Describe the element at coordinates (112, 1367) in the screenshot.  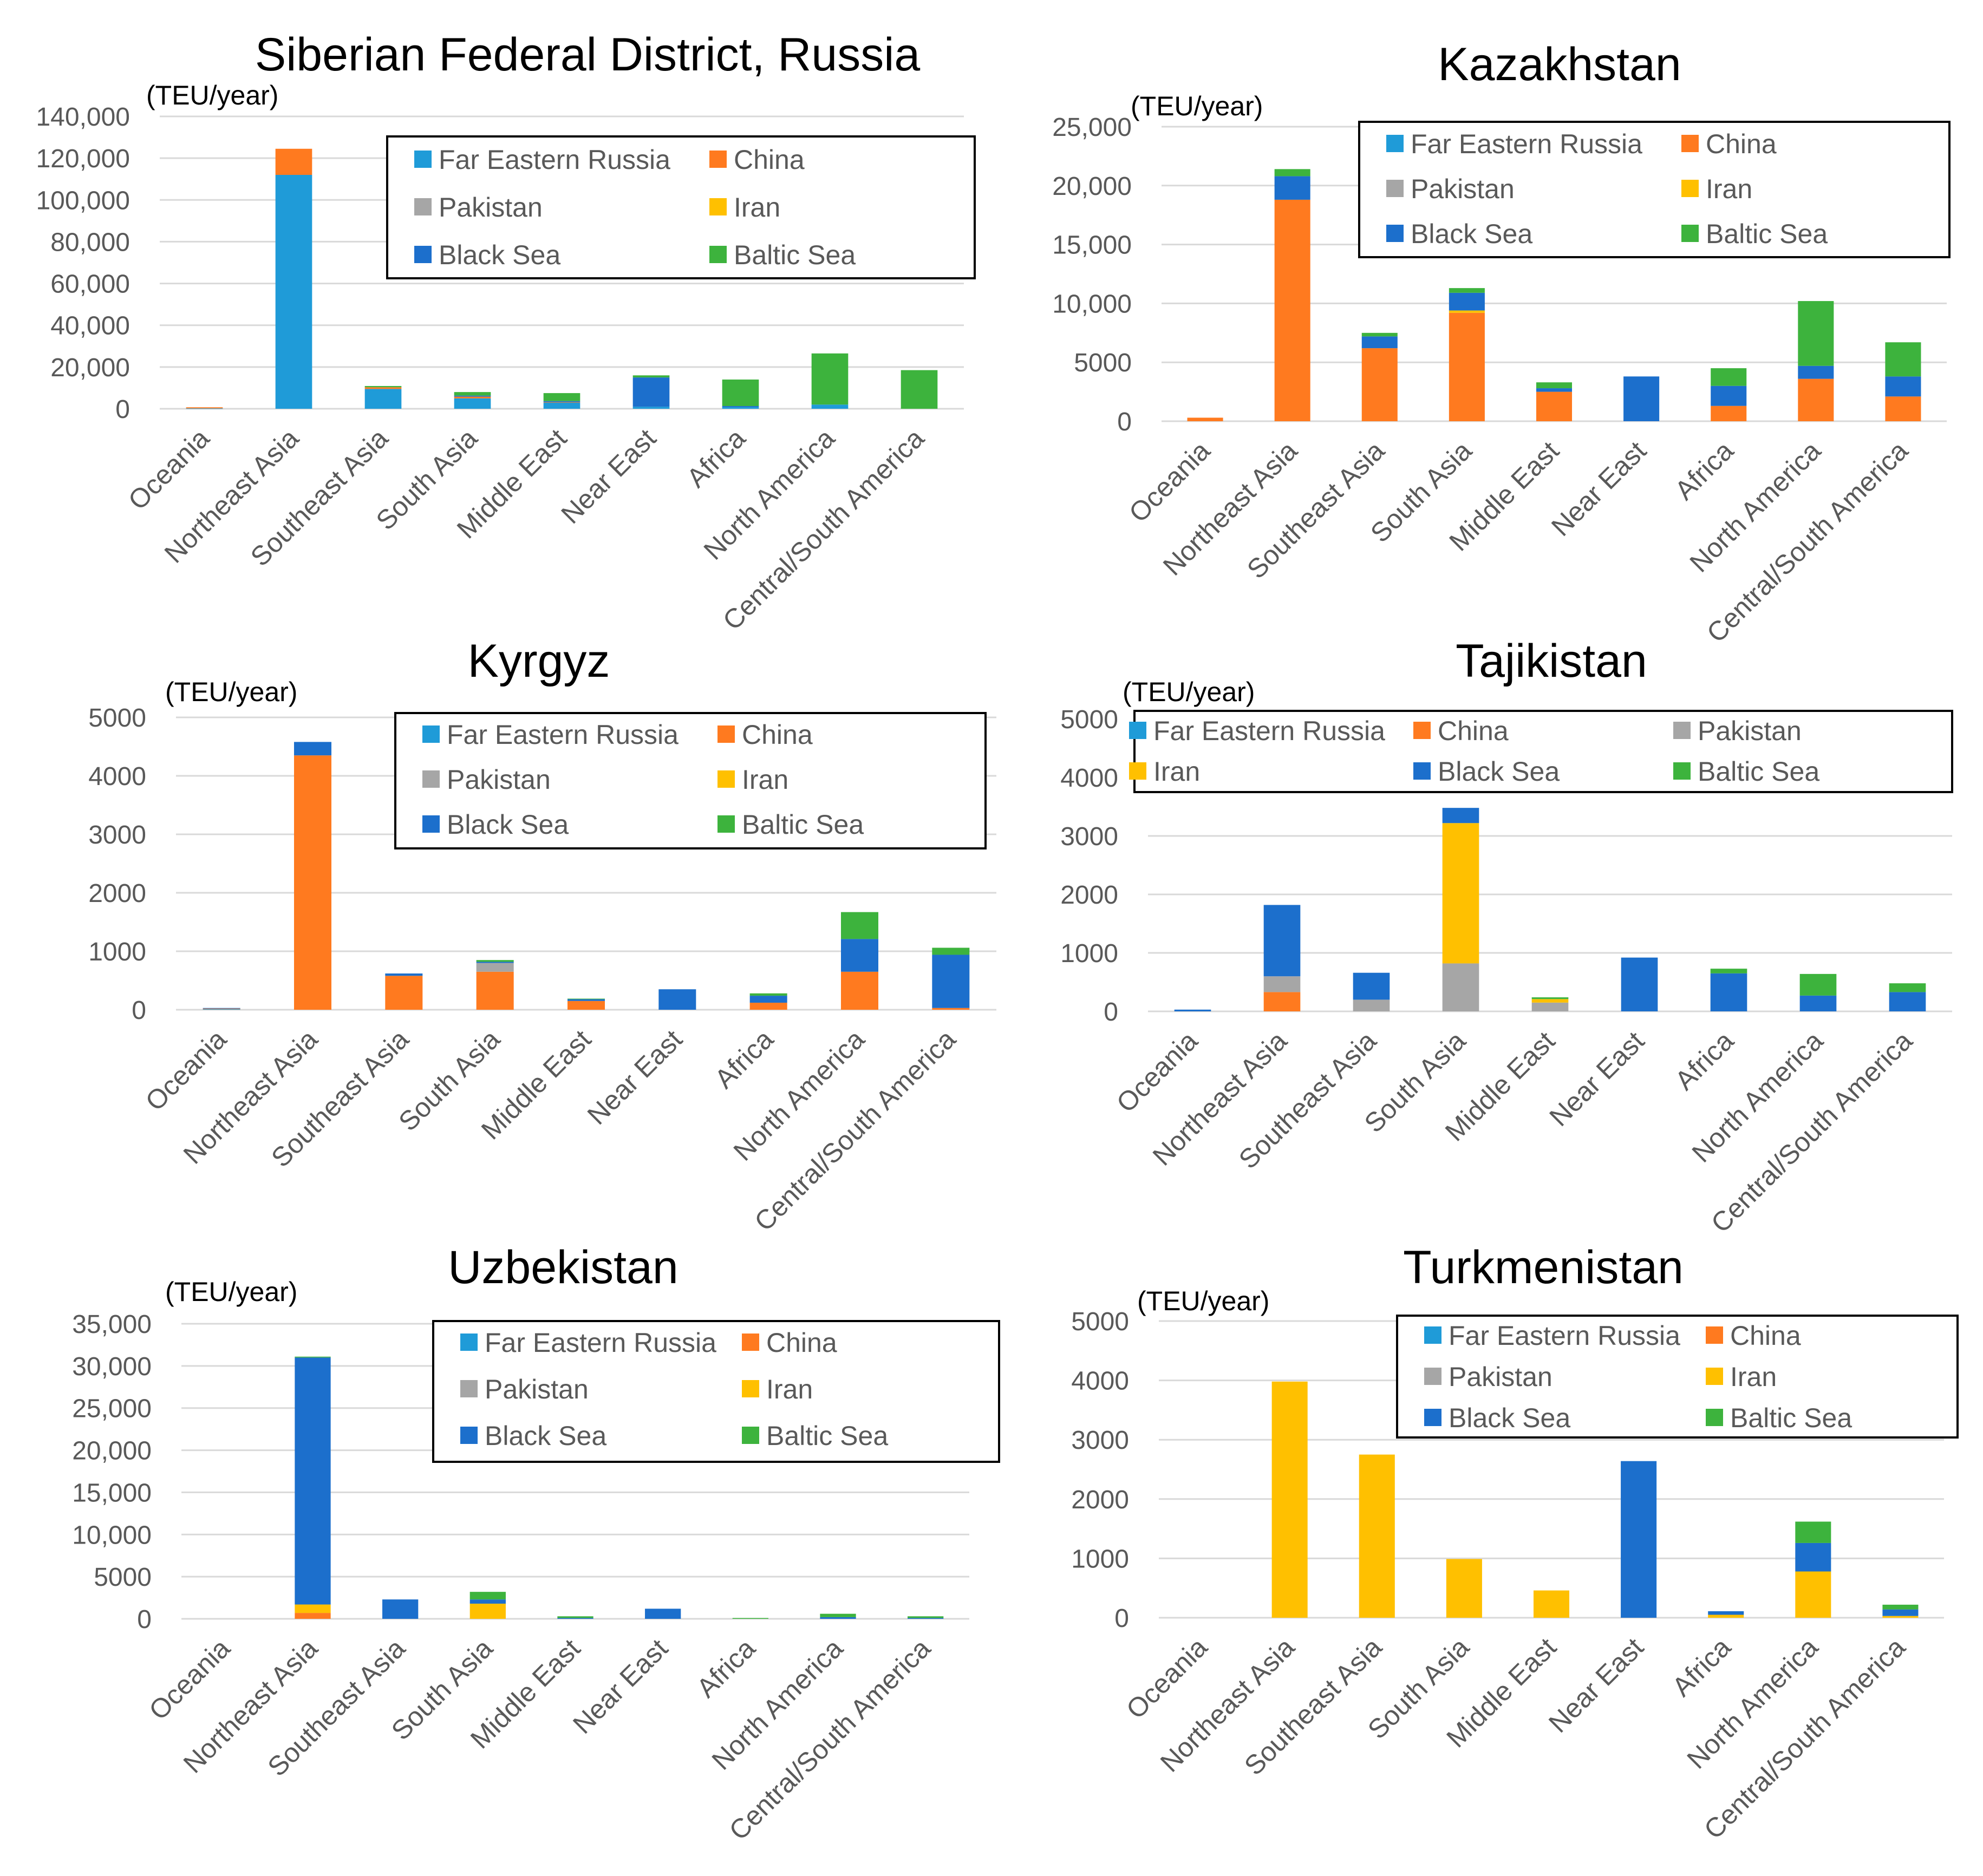
I see `y-tick-label: 30,000` at that location.